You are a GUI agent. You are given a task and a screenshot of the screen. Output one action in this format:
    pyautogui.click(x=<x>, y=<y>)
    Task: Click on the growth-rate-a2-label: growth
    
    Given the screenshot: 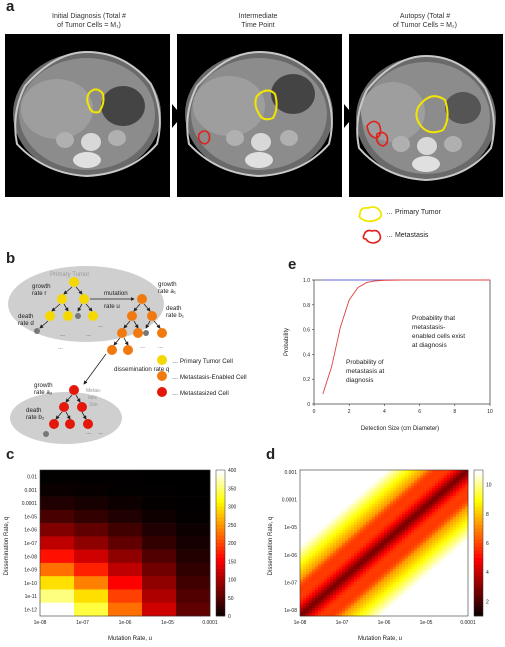 What is the action you would take?
    pyautogui.click(x=43, y=385)
    